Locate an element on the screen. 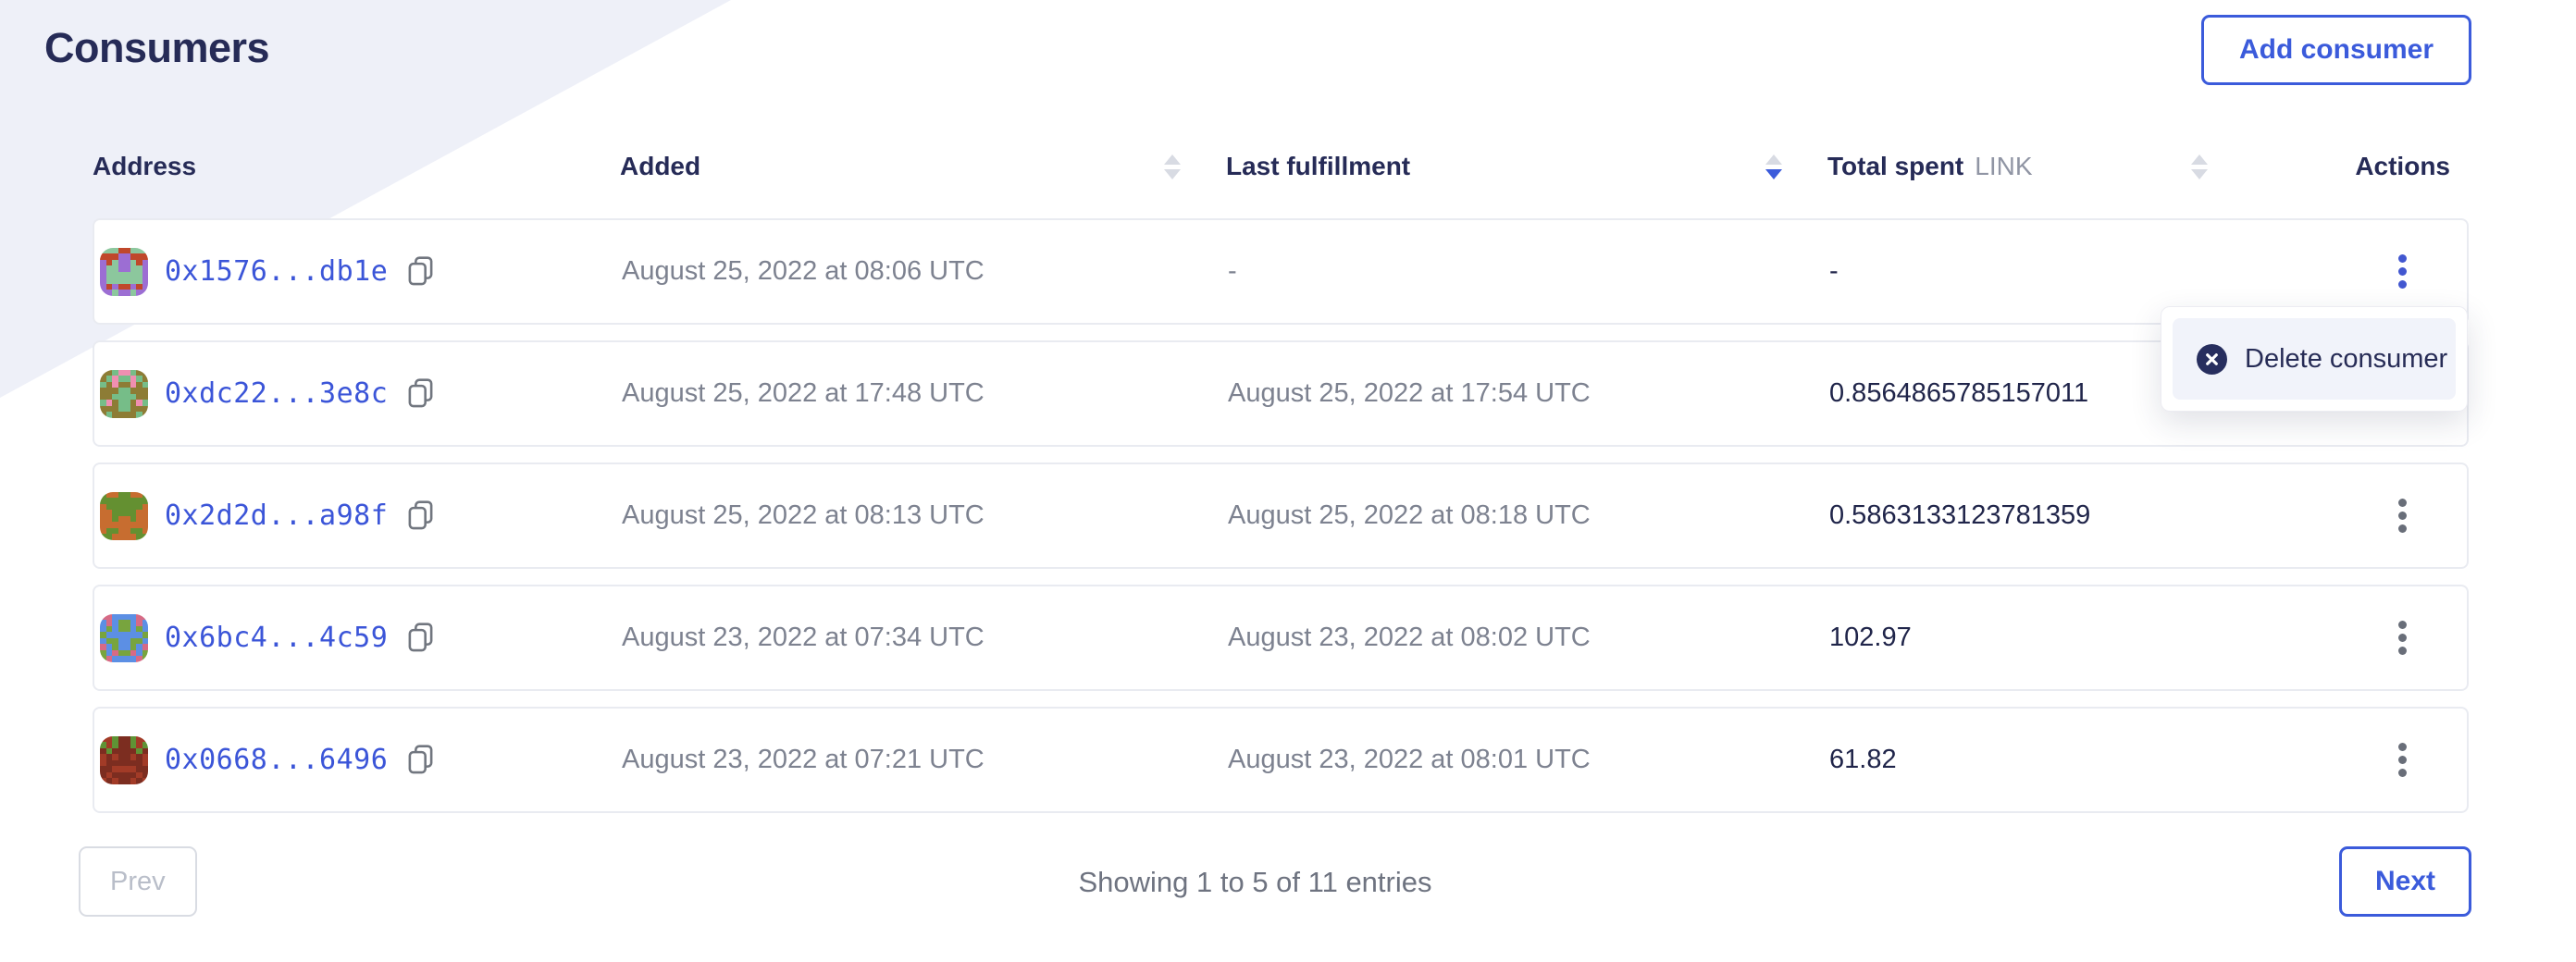 The image size is (2576, 962). last-fulfillment-cell: August 25, 2022 at 17:54 UTC is located at coordinates (1409, 393).